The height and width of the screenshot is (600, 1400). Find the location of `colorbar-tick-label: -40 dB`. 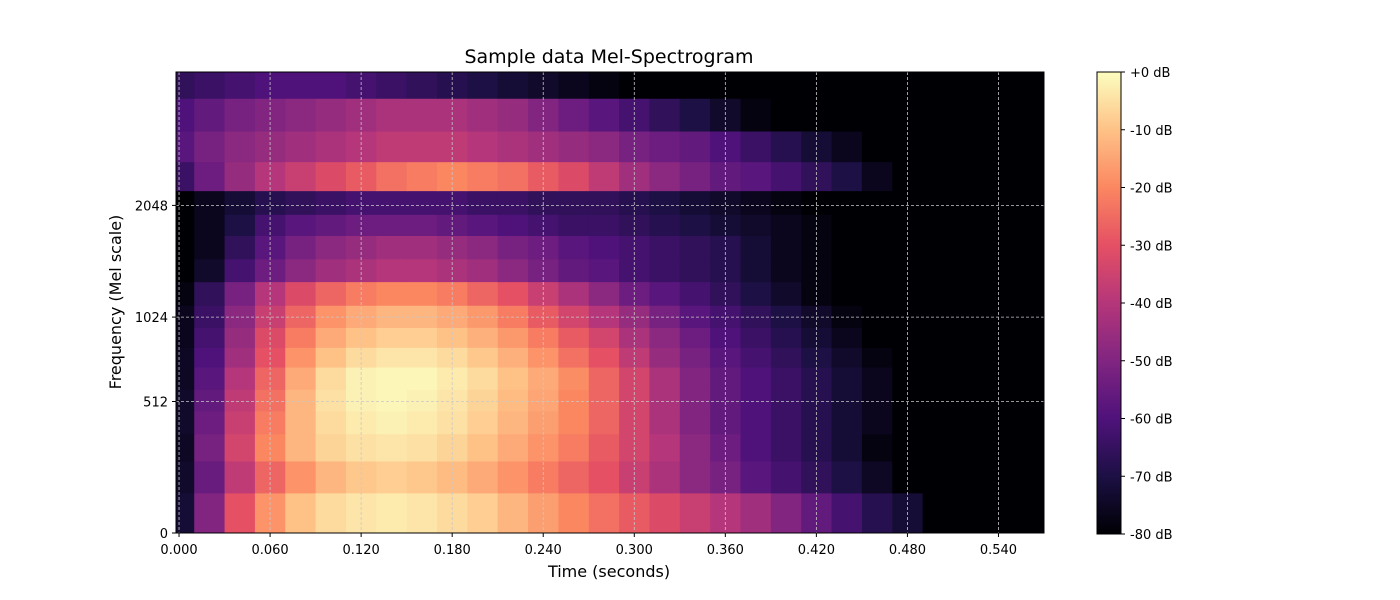

colorbar-tick-label: -40 dB is located at coordinates (1151, 304).